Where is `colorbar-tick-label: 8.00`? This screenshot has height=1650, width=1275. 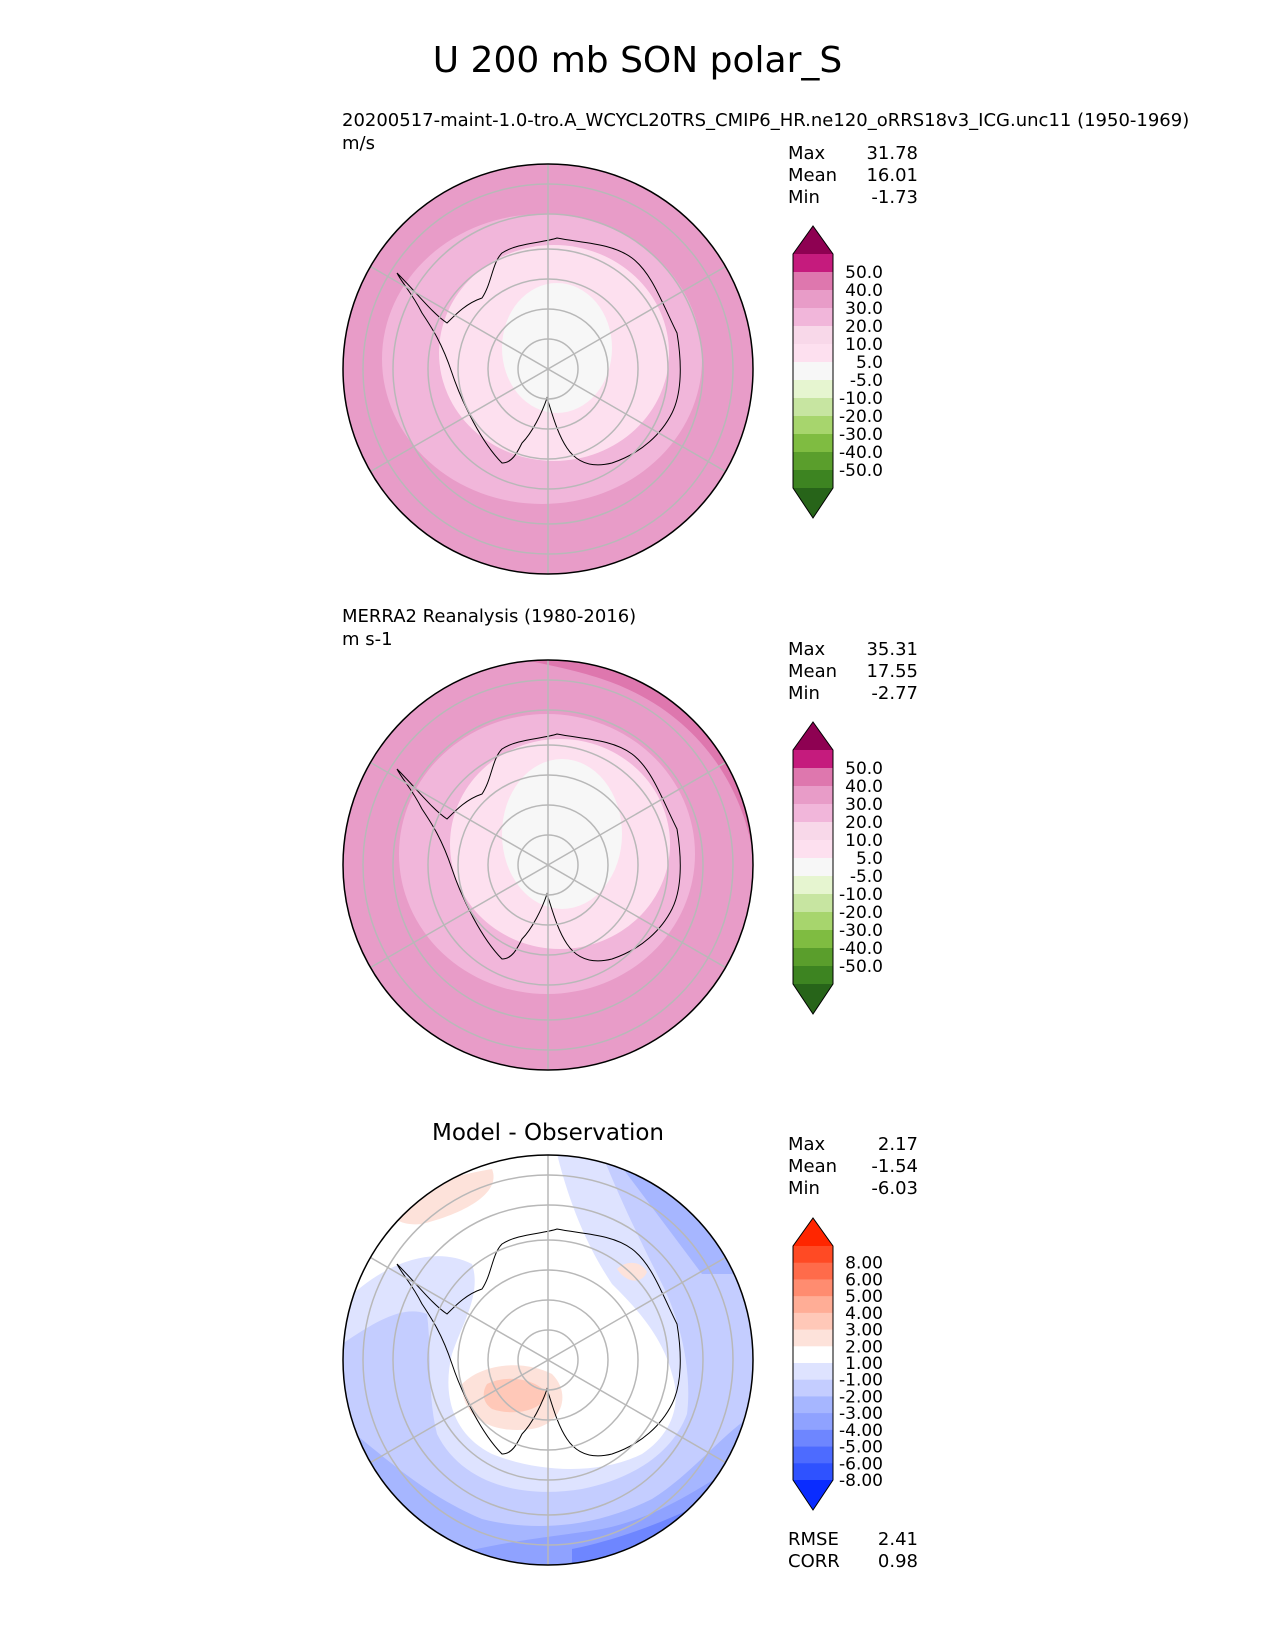 colorbar-tick-label: 8.00 is located at coordinates (864, 1264).